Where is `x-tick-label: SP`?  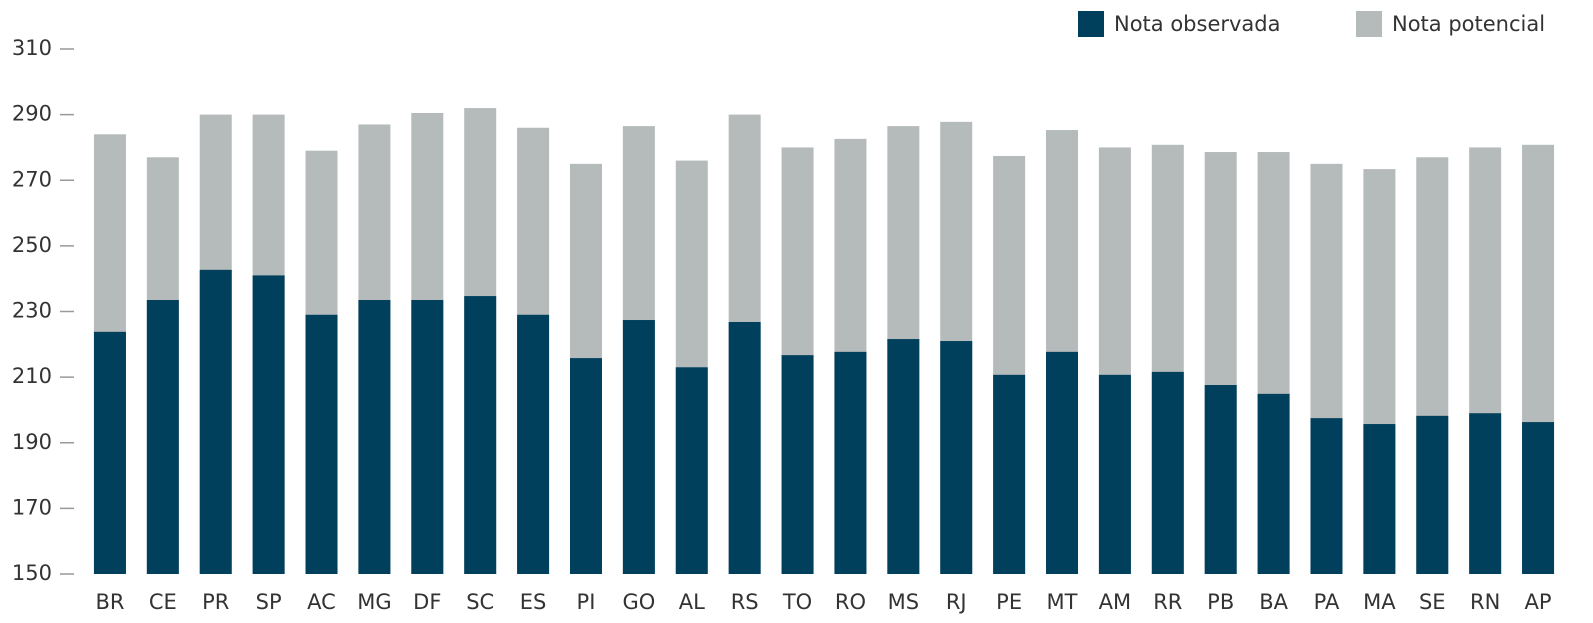 x-tick-label: SP is located at coordinates (269, 602).